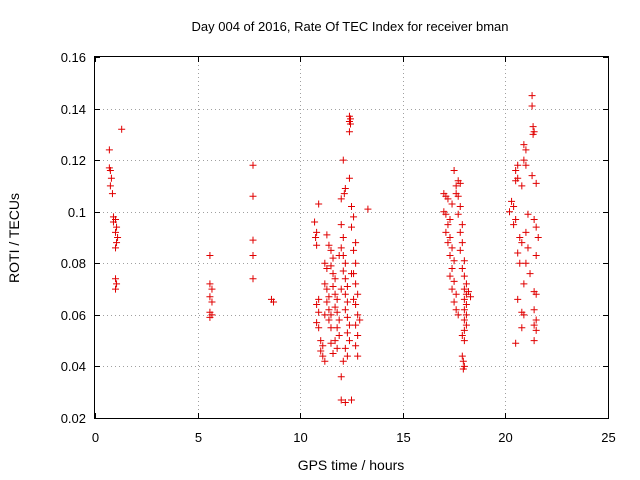  Describe the element at coordinates (73, 263) in the screenshot. I see `y-tick-label: 0.08` at that location.